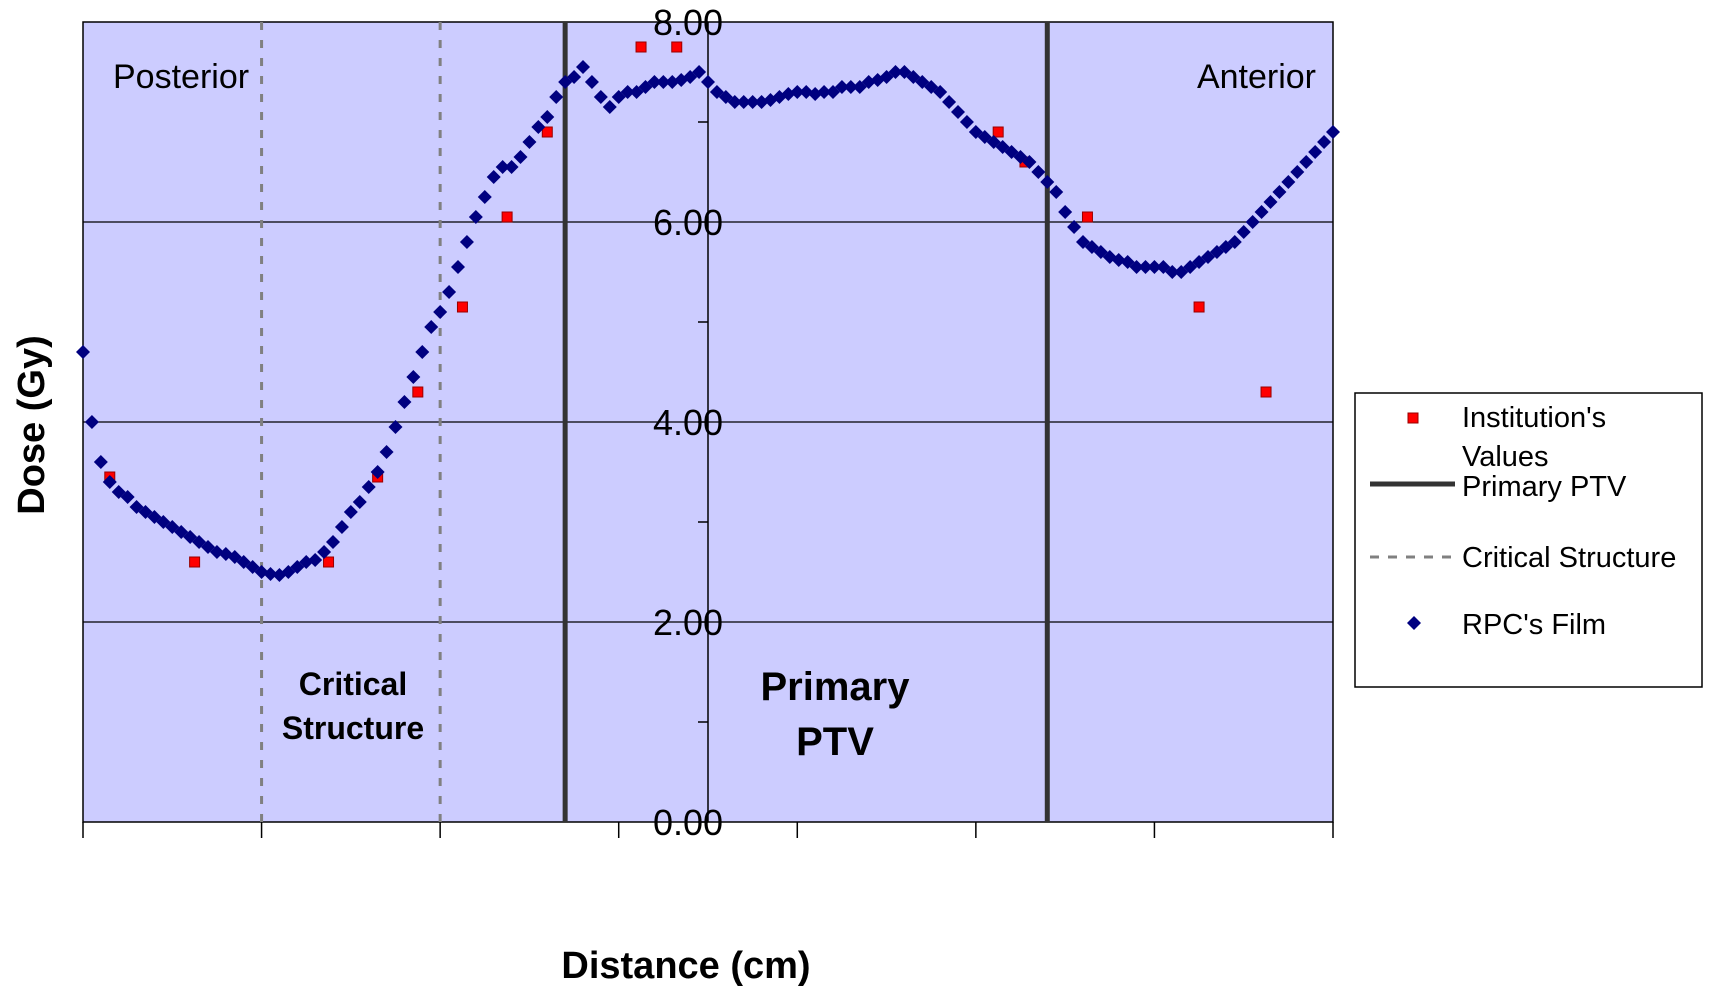  I want to click on legend-label-institution-line2: Values, so click(1505, 457).